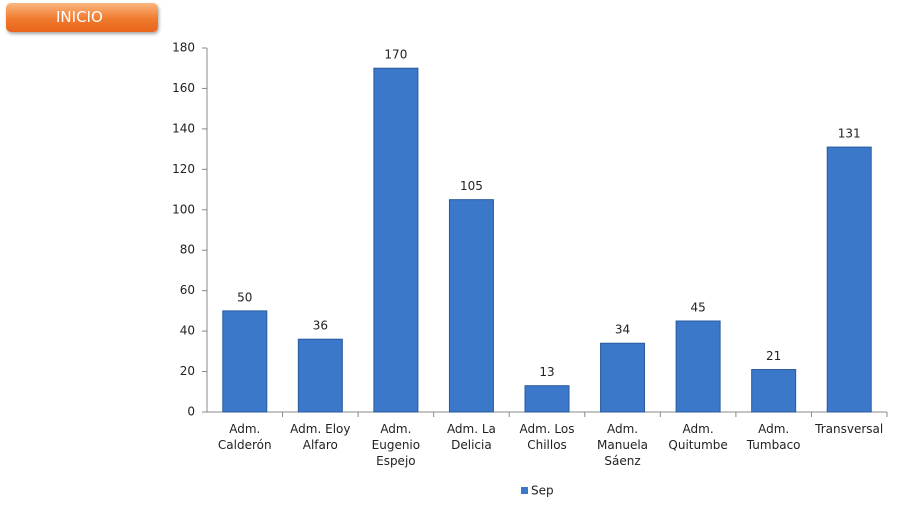 Image resolution: width=902 pixels, height=511 pixels. I want to click on x-tick-label: Adm. La Delicia, so click(471, 437).